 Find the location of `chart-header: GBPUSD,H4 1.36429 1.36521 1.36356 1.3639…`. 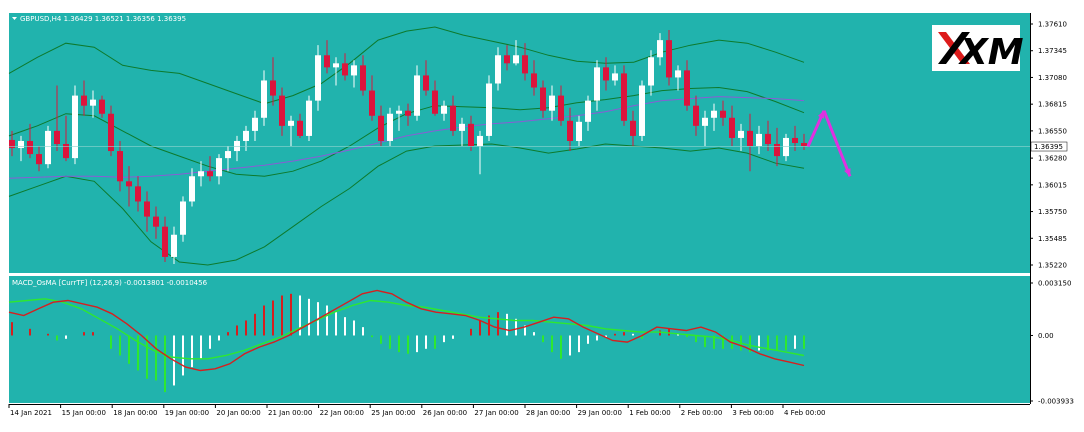

chart-header: GBPUSD,H4 1.36429 1.36521 1.36356 1.3639… is located at coordinates (110, 151).